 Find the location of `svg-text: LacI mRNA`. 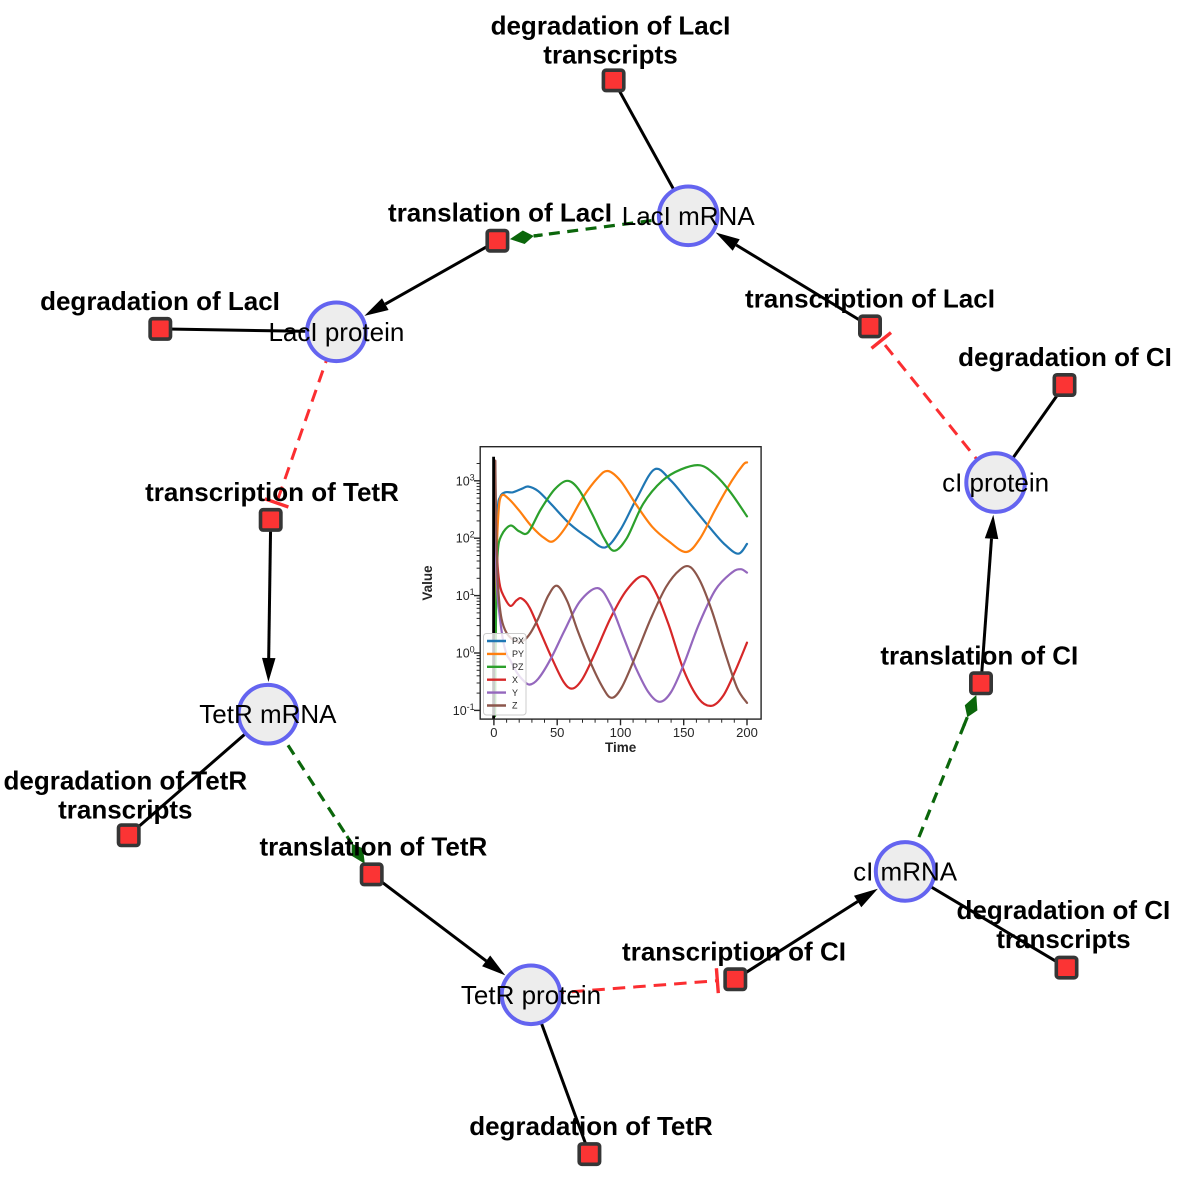

svg-text: LacI mRNA is located at coordinates (689, 216).